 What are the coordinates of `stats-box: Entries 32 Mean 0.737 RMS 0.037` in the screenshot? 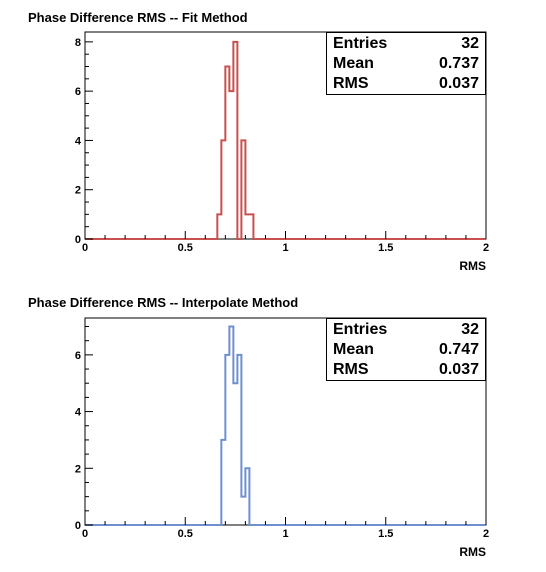 It's located at (406, 63).